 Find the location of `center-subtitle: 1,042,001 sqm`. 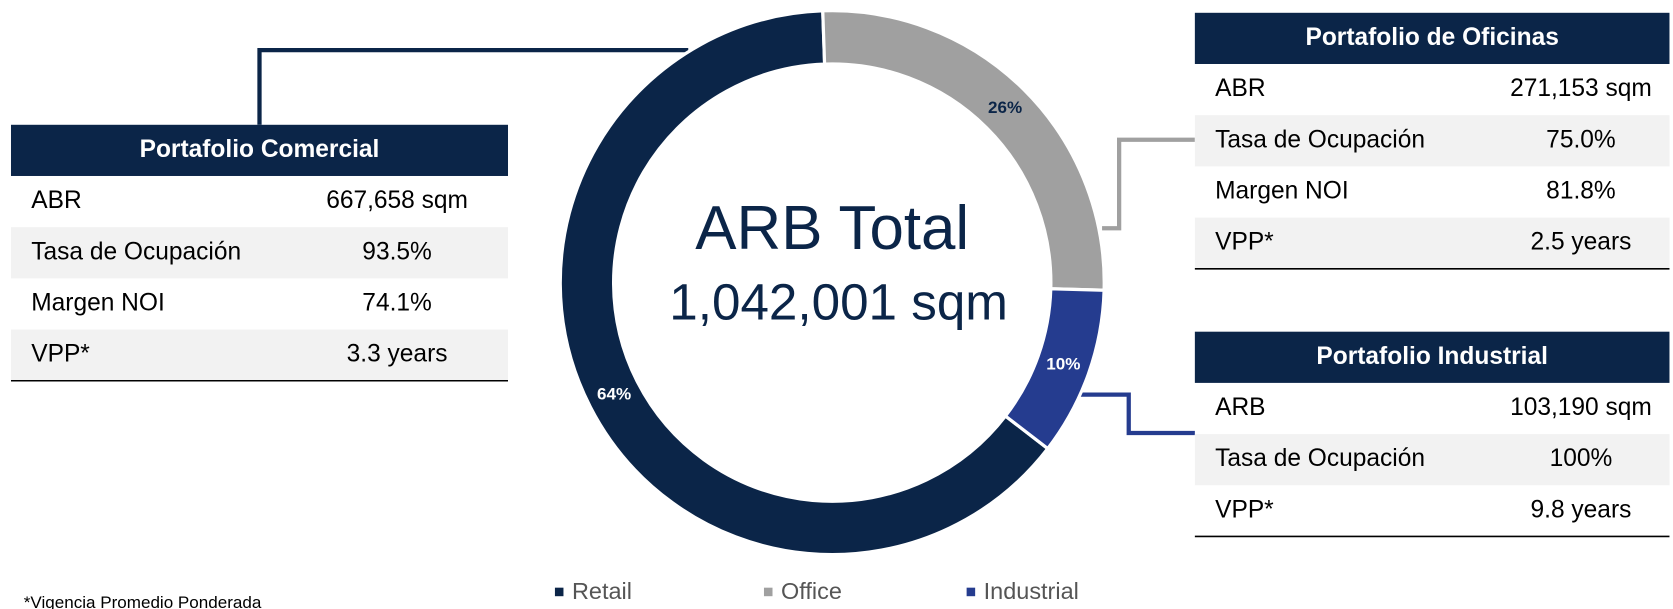

center-subtitle: 1,042,001 sqm is located at coordinates (838, 302).